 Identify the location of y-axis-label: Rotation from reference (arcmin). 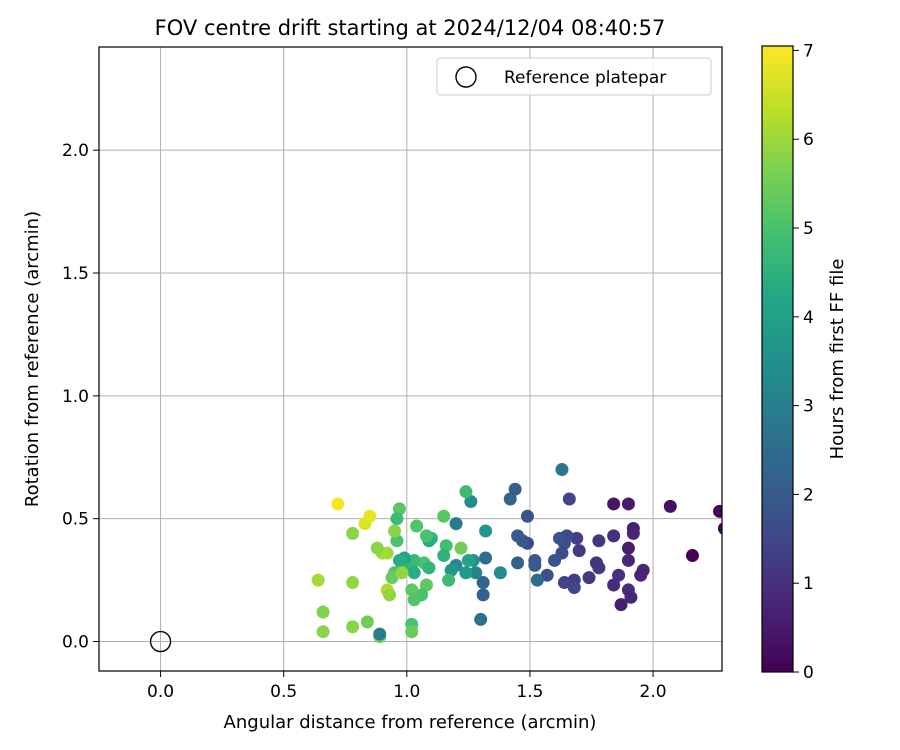
(32, 359).